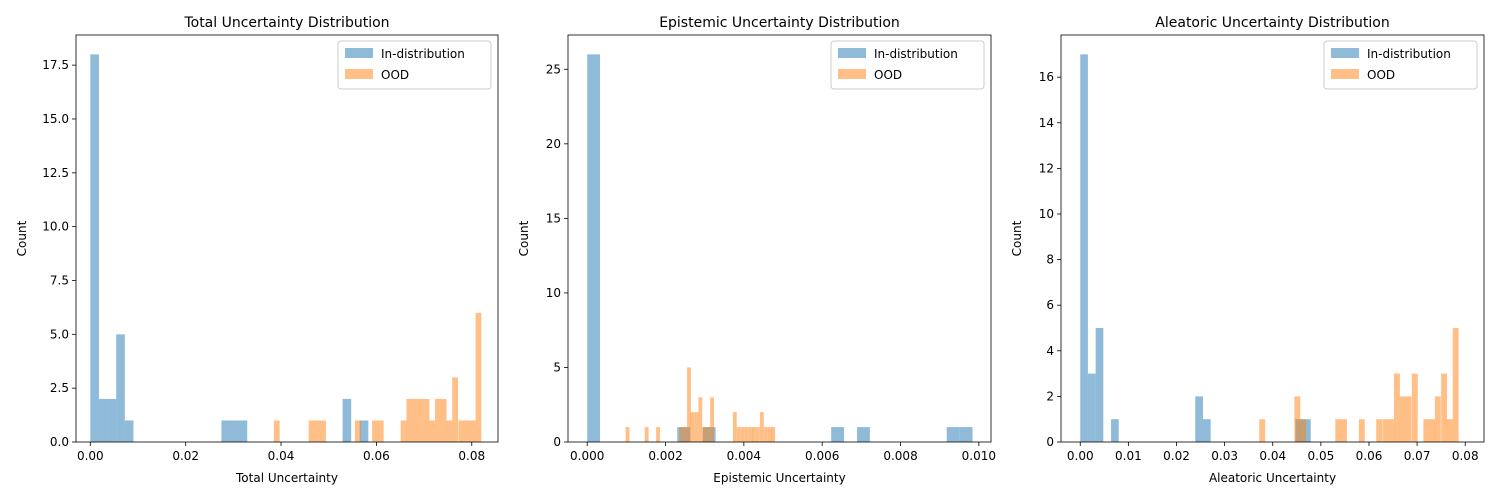 The width and height of the screenshot is (1500, 500). I want to click on y-tick-label: 2.5, so click(59, 388).